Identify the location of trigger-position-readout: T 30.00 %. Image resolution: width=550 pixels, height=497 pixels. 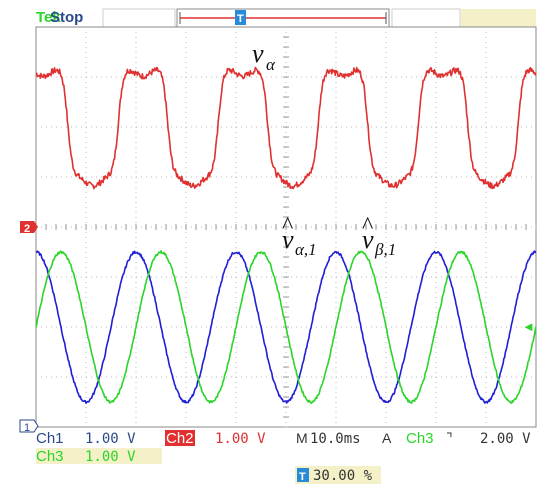
(338, 475).